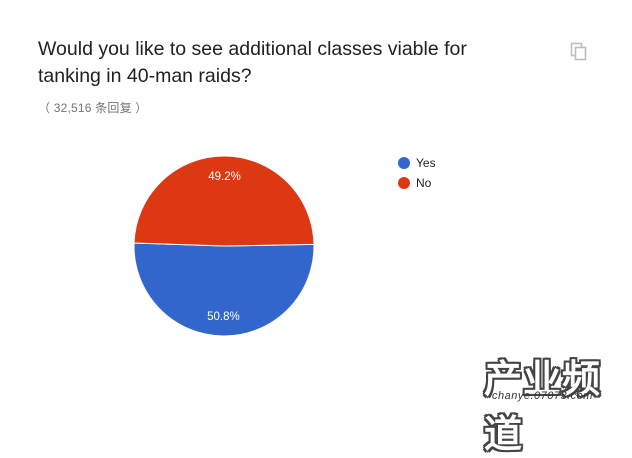  What do you see at coordinates (224, 289) in the screenshot?
I see `pie-slice-yes` at bounding box center [224, 289].